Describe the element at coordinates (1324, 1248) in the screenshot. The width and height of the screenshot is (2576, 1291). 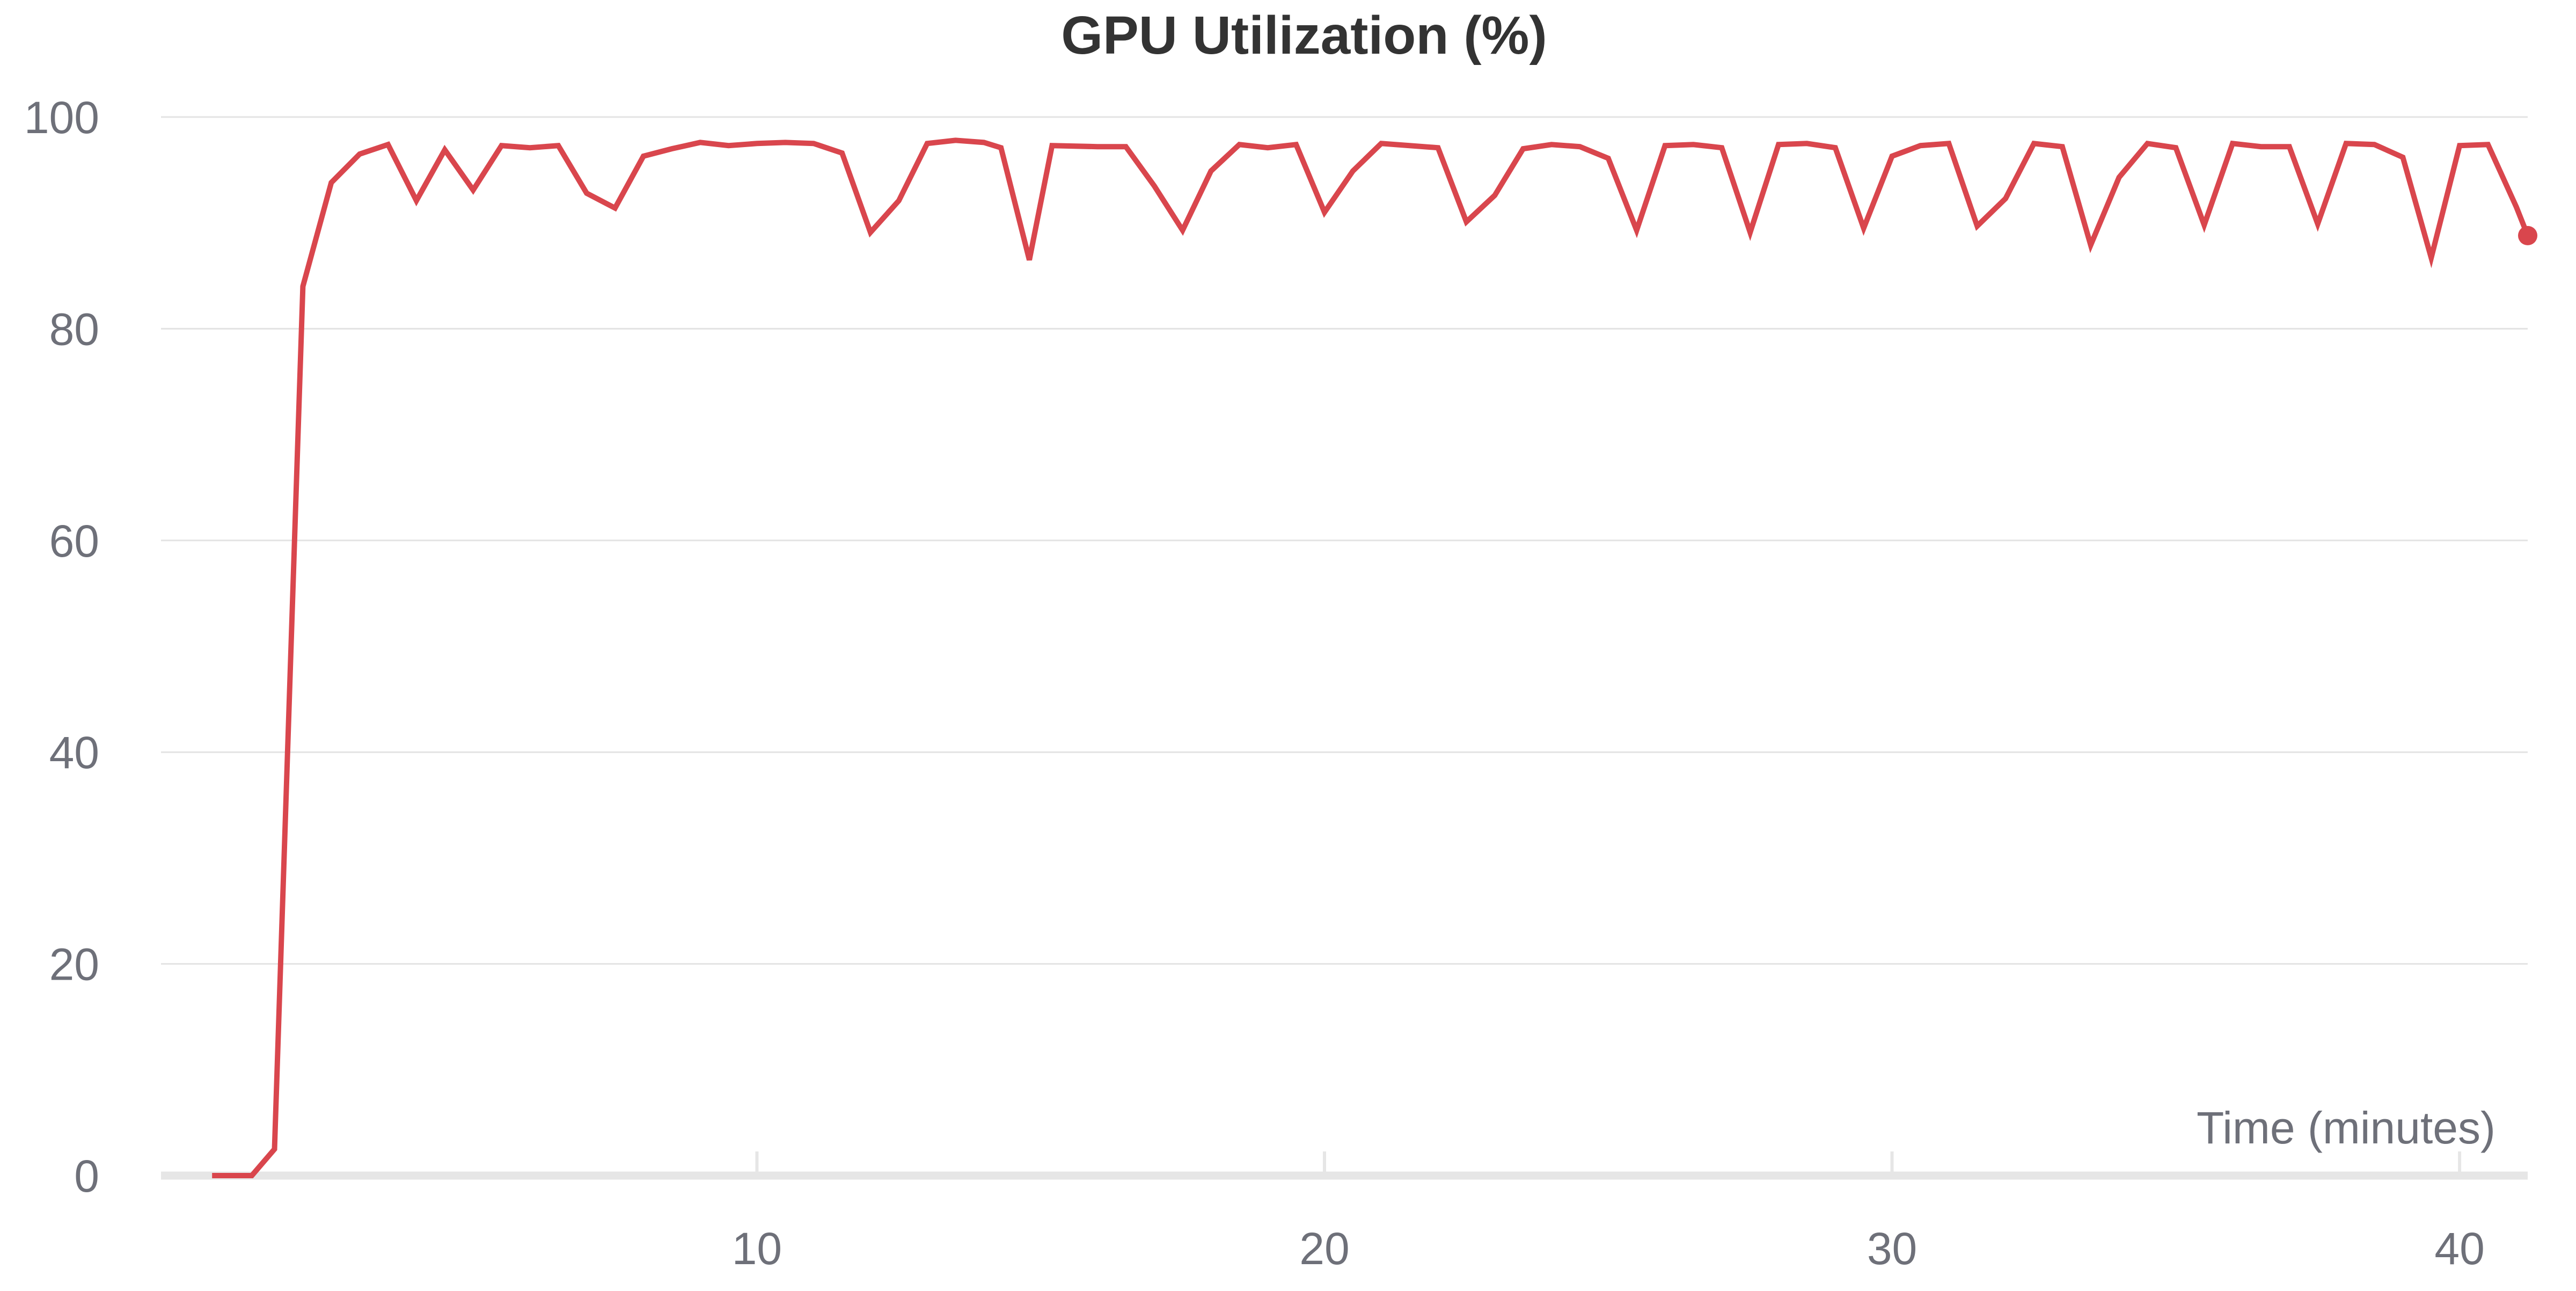
I see `x-tick-label: 20` at that location.